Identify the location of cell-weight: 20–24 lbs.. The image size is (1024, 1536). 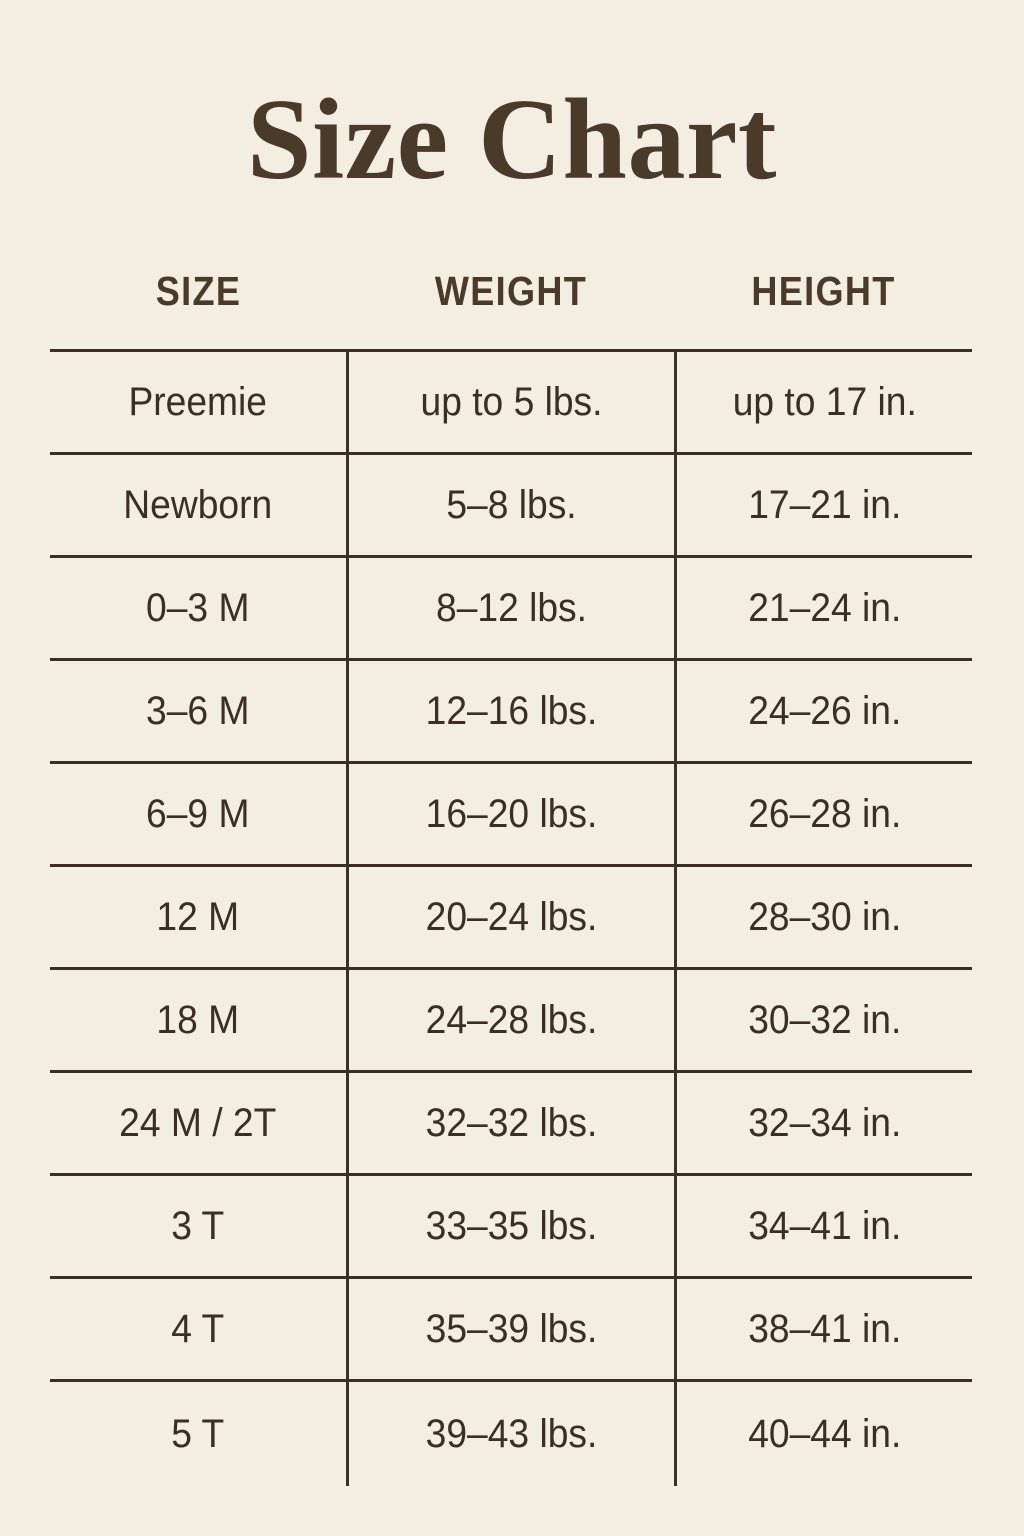
(510, 916).